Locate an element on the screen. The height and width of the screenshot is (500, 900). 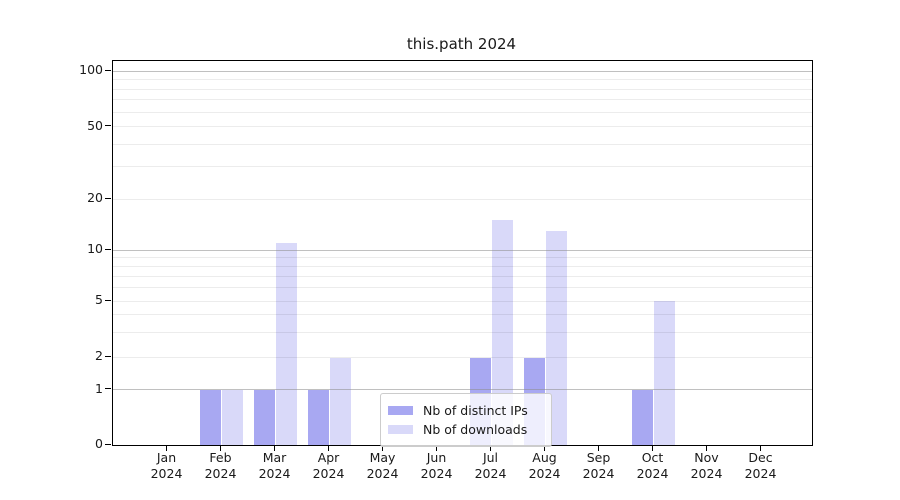
legend-swatch-distinct-ips is located at coordinates (400, 410).